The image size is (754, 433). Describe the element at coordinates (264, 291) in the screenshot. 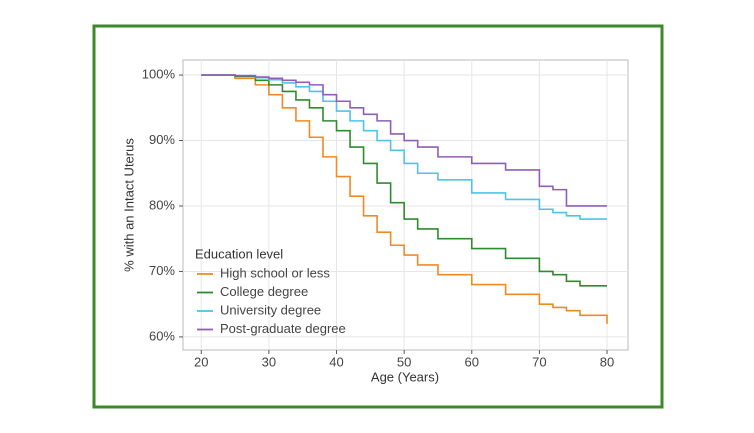

I see `legend-label: College degree` at that location.